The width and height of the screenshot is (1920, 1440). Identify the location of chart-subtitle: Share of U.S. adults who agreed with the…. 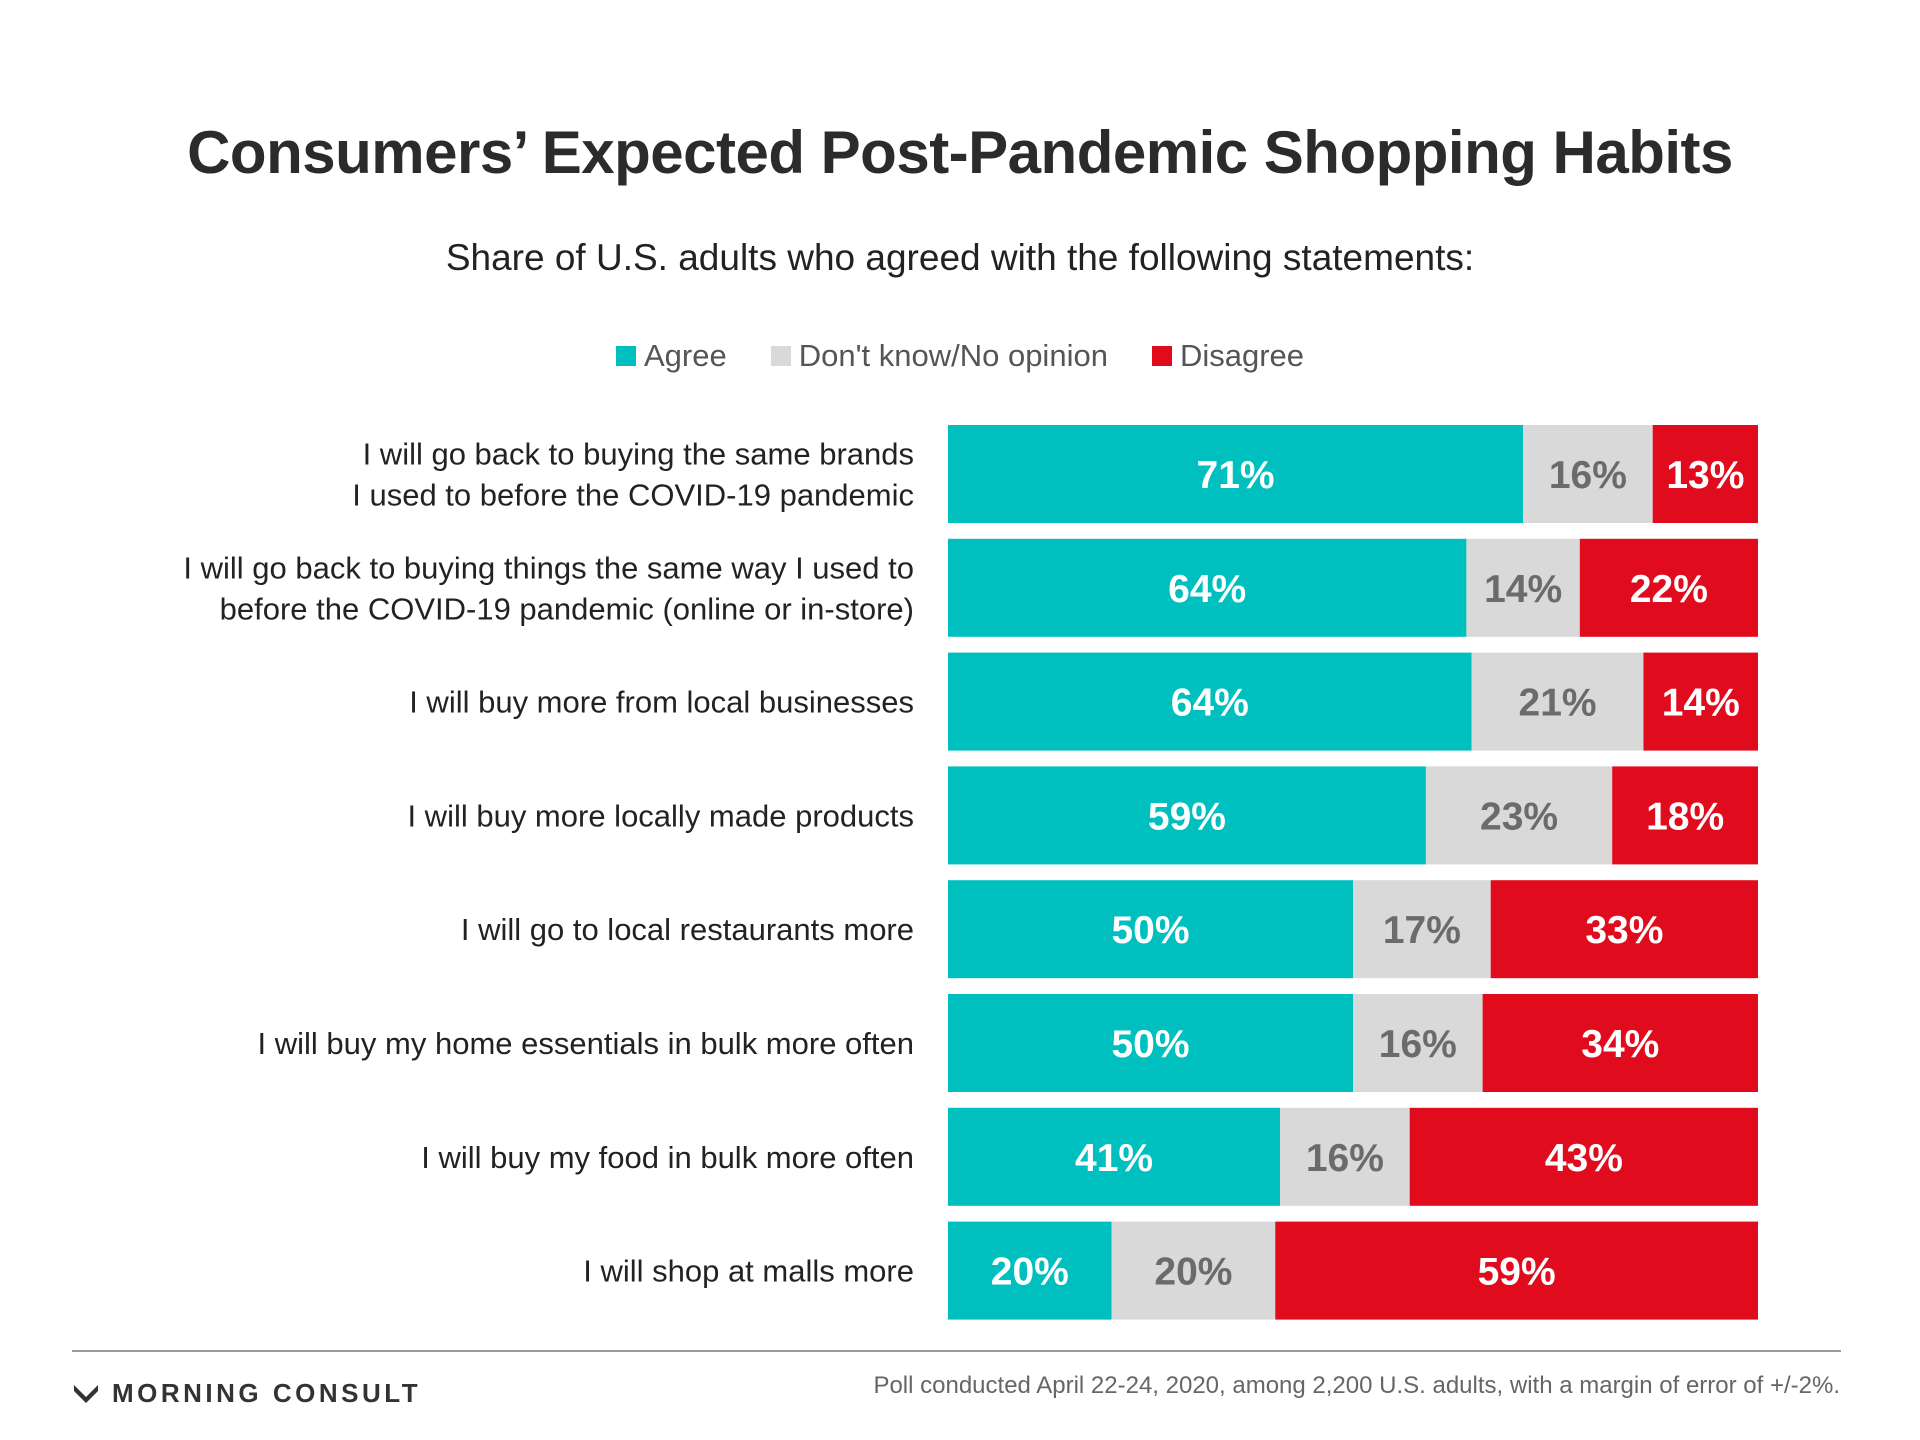
(960, 257).